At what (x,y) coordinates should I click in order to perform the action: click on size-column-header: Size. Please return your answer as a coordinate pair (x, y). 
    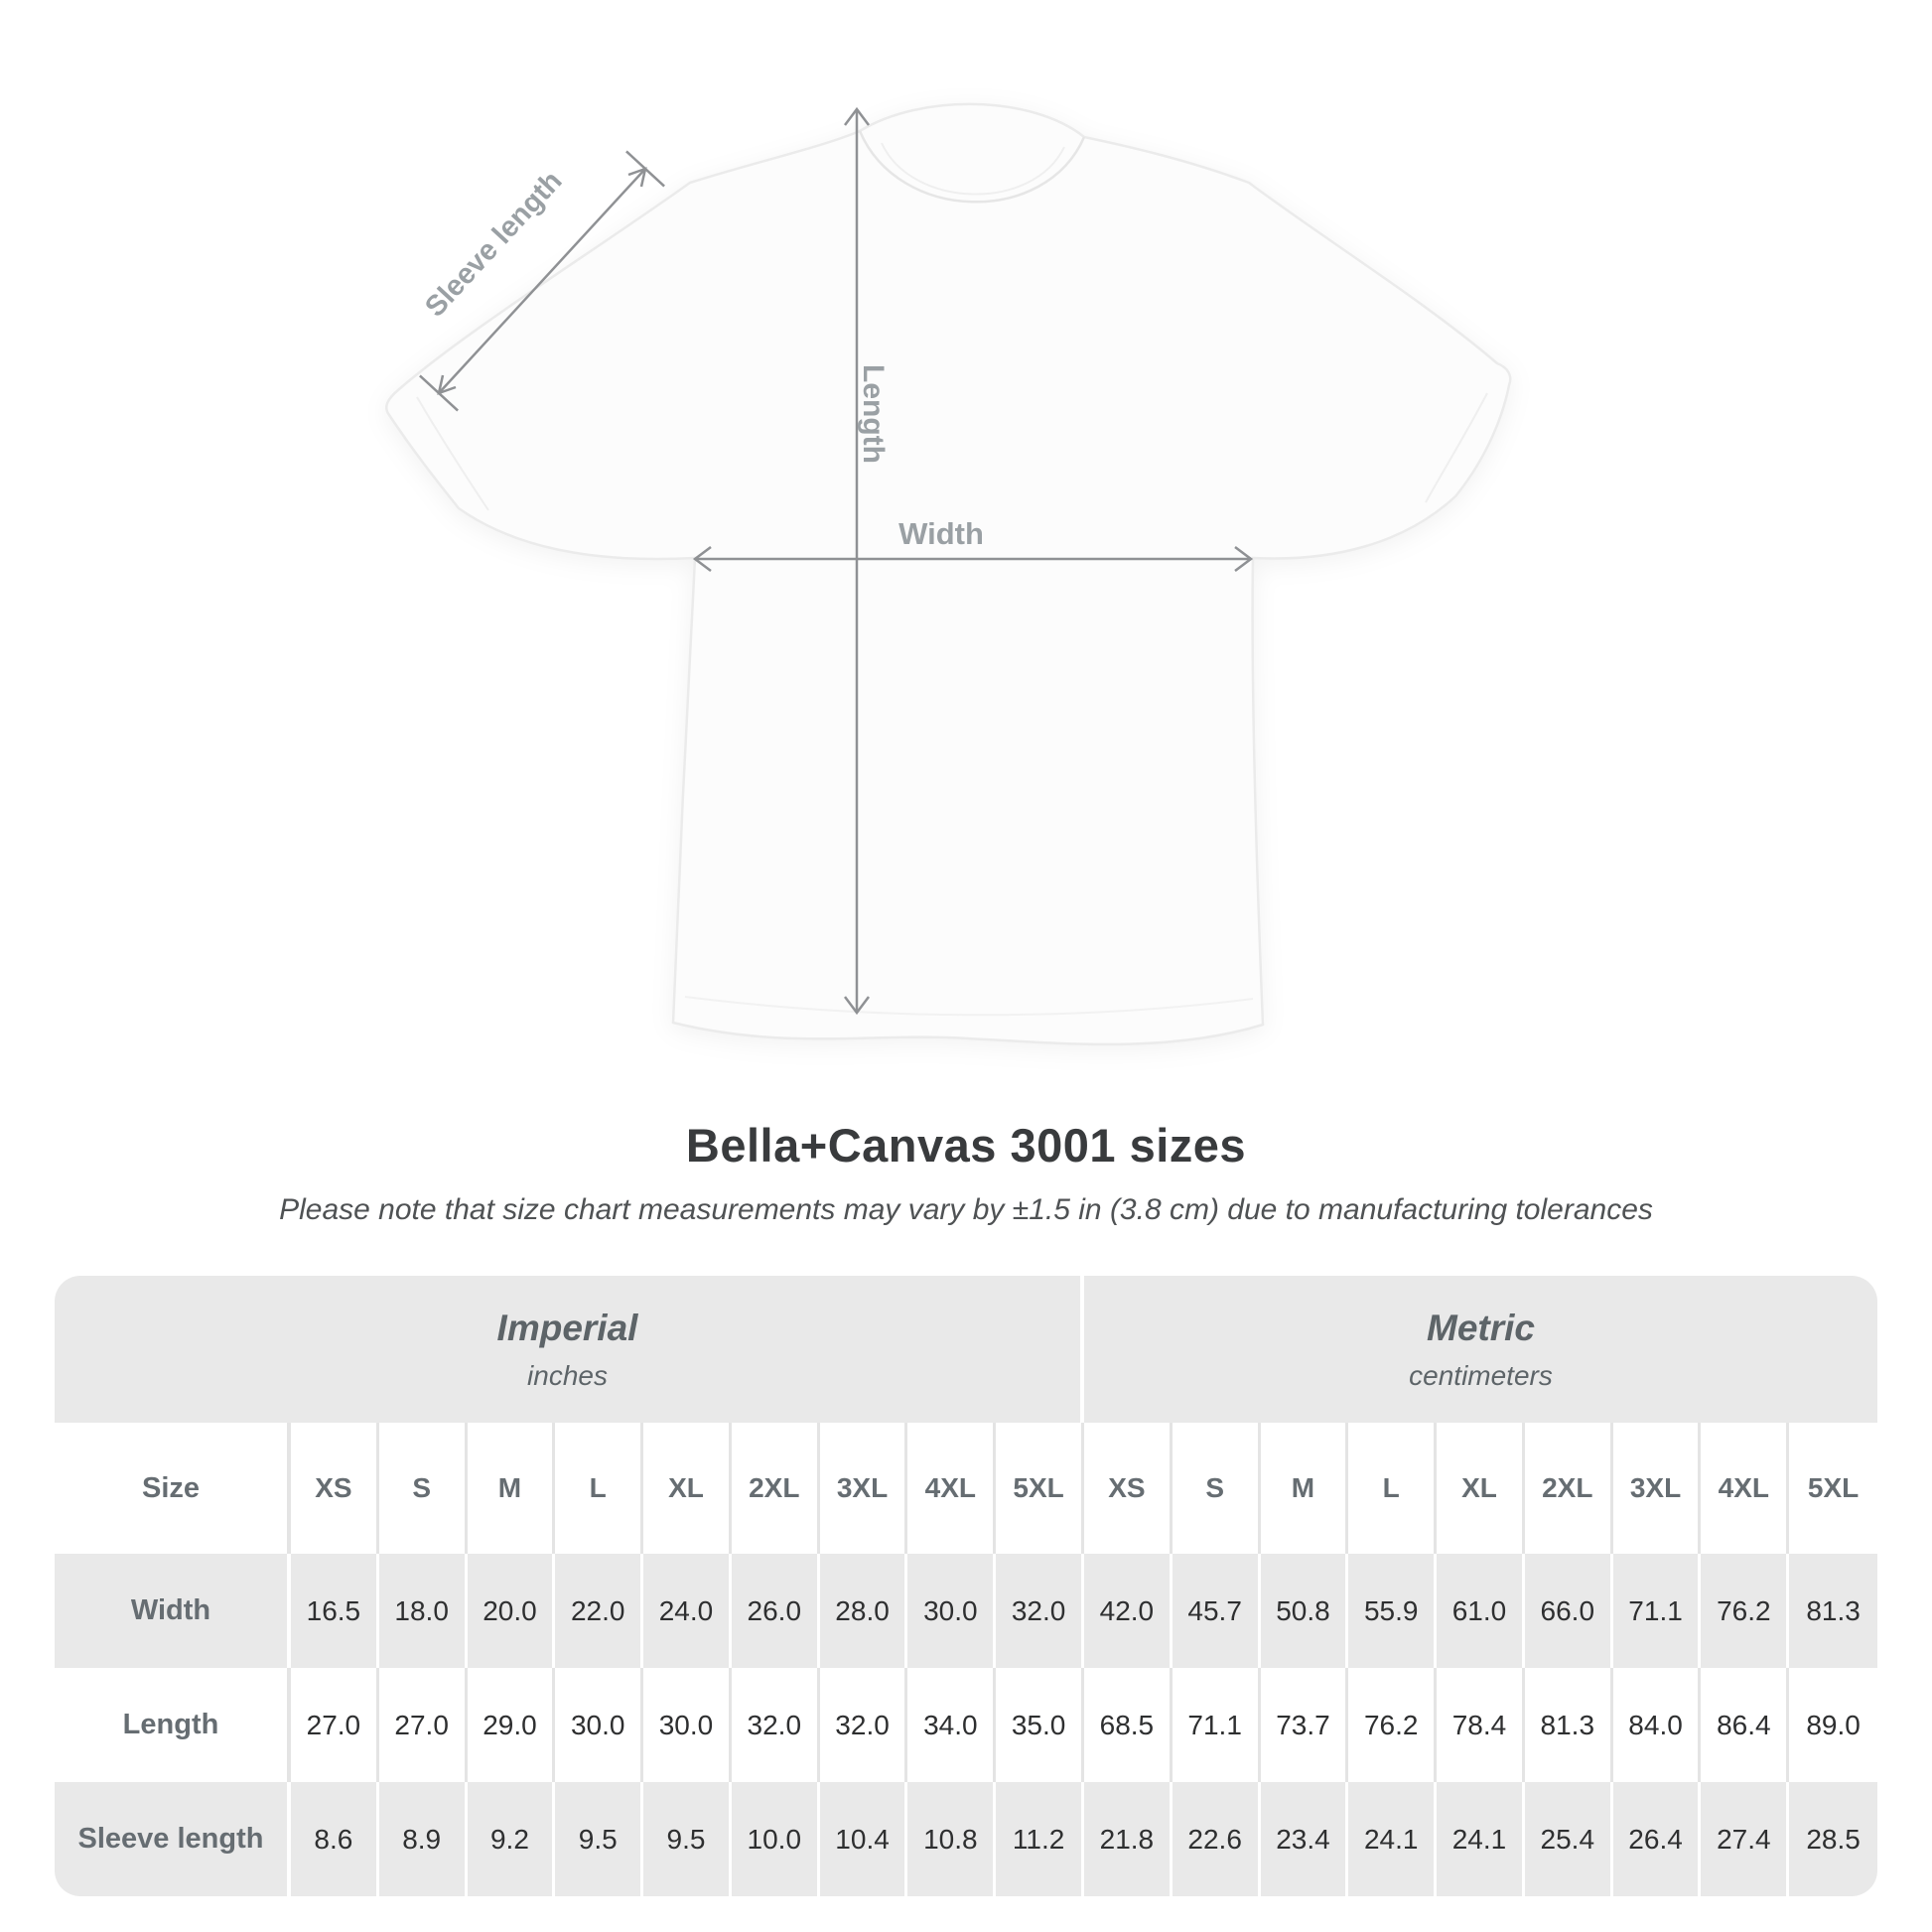
    Looking at the image, I should click on (173, 1488).